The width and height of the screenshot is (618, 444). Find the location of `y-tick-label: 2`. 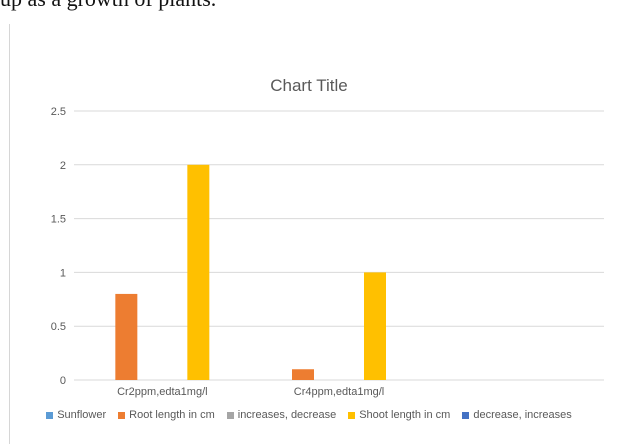

y-tick-label: 2 is located at coordinates (63, 166).